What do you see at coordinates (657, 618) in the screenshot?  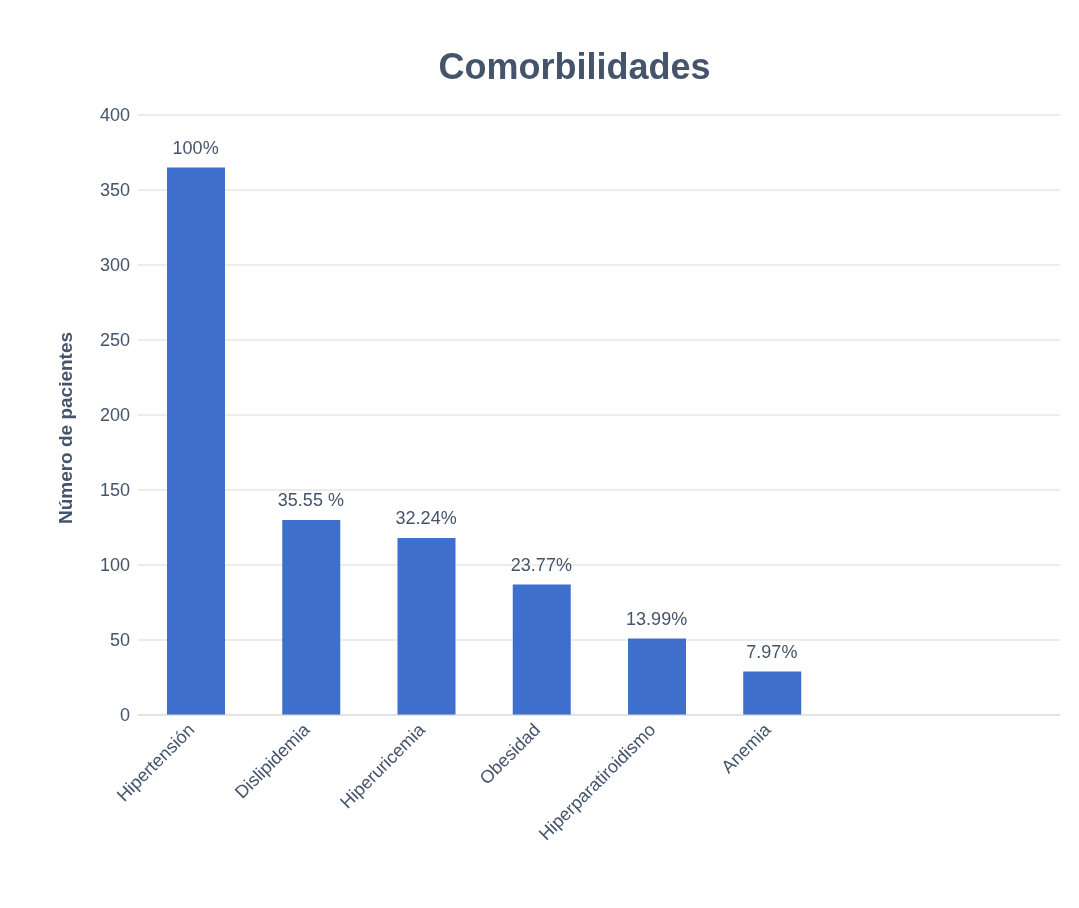 I see `annotation: 13.99%` at bounding box center [657, 618].